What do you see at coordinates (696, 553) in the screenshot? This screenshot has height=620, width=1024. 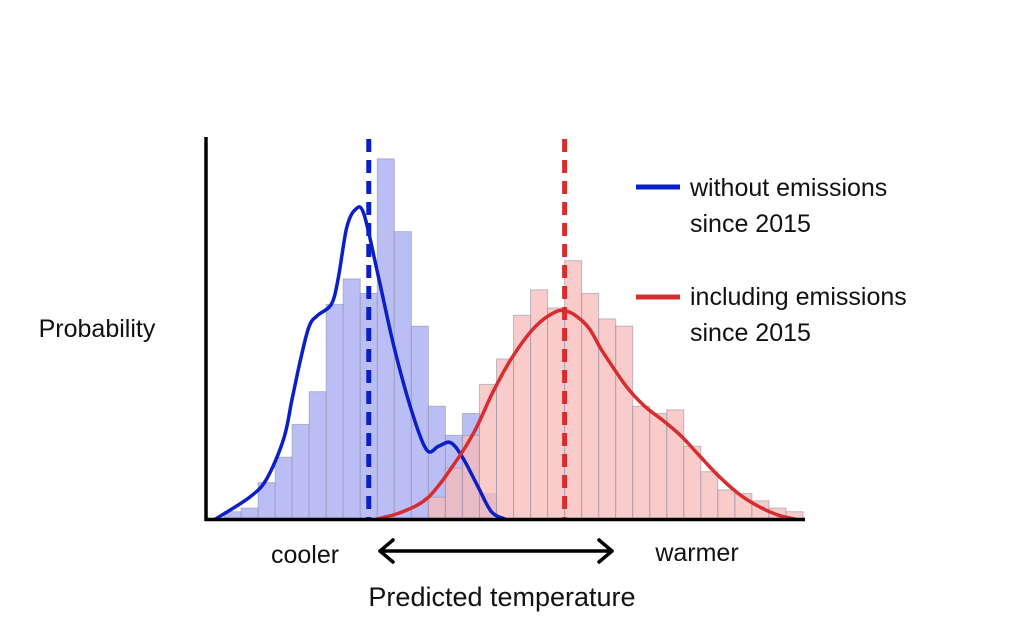 I see `x-axis-right-label: warmer` at bounding box center [696, 553].